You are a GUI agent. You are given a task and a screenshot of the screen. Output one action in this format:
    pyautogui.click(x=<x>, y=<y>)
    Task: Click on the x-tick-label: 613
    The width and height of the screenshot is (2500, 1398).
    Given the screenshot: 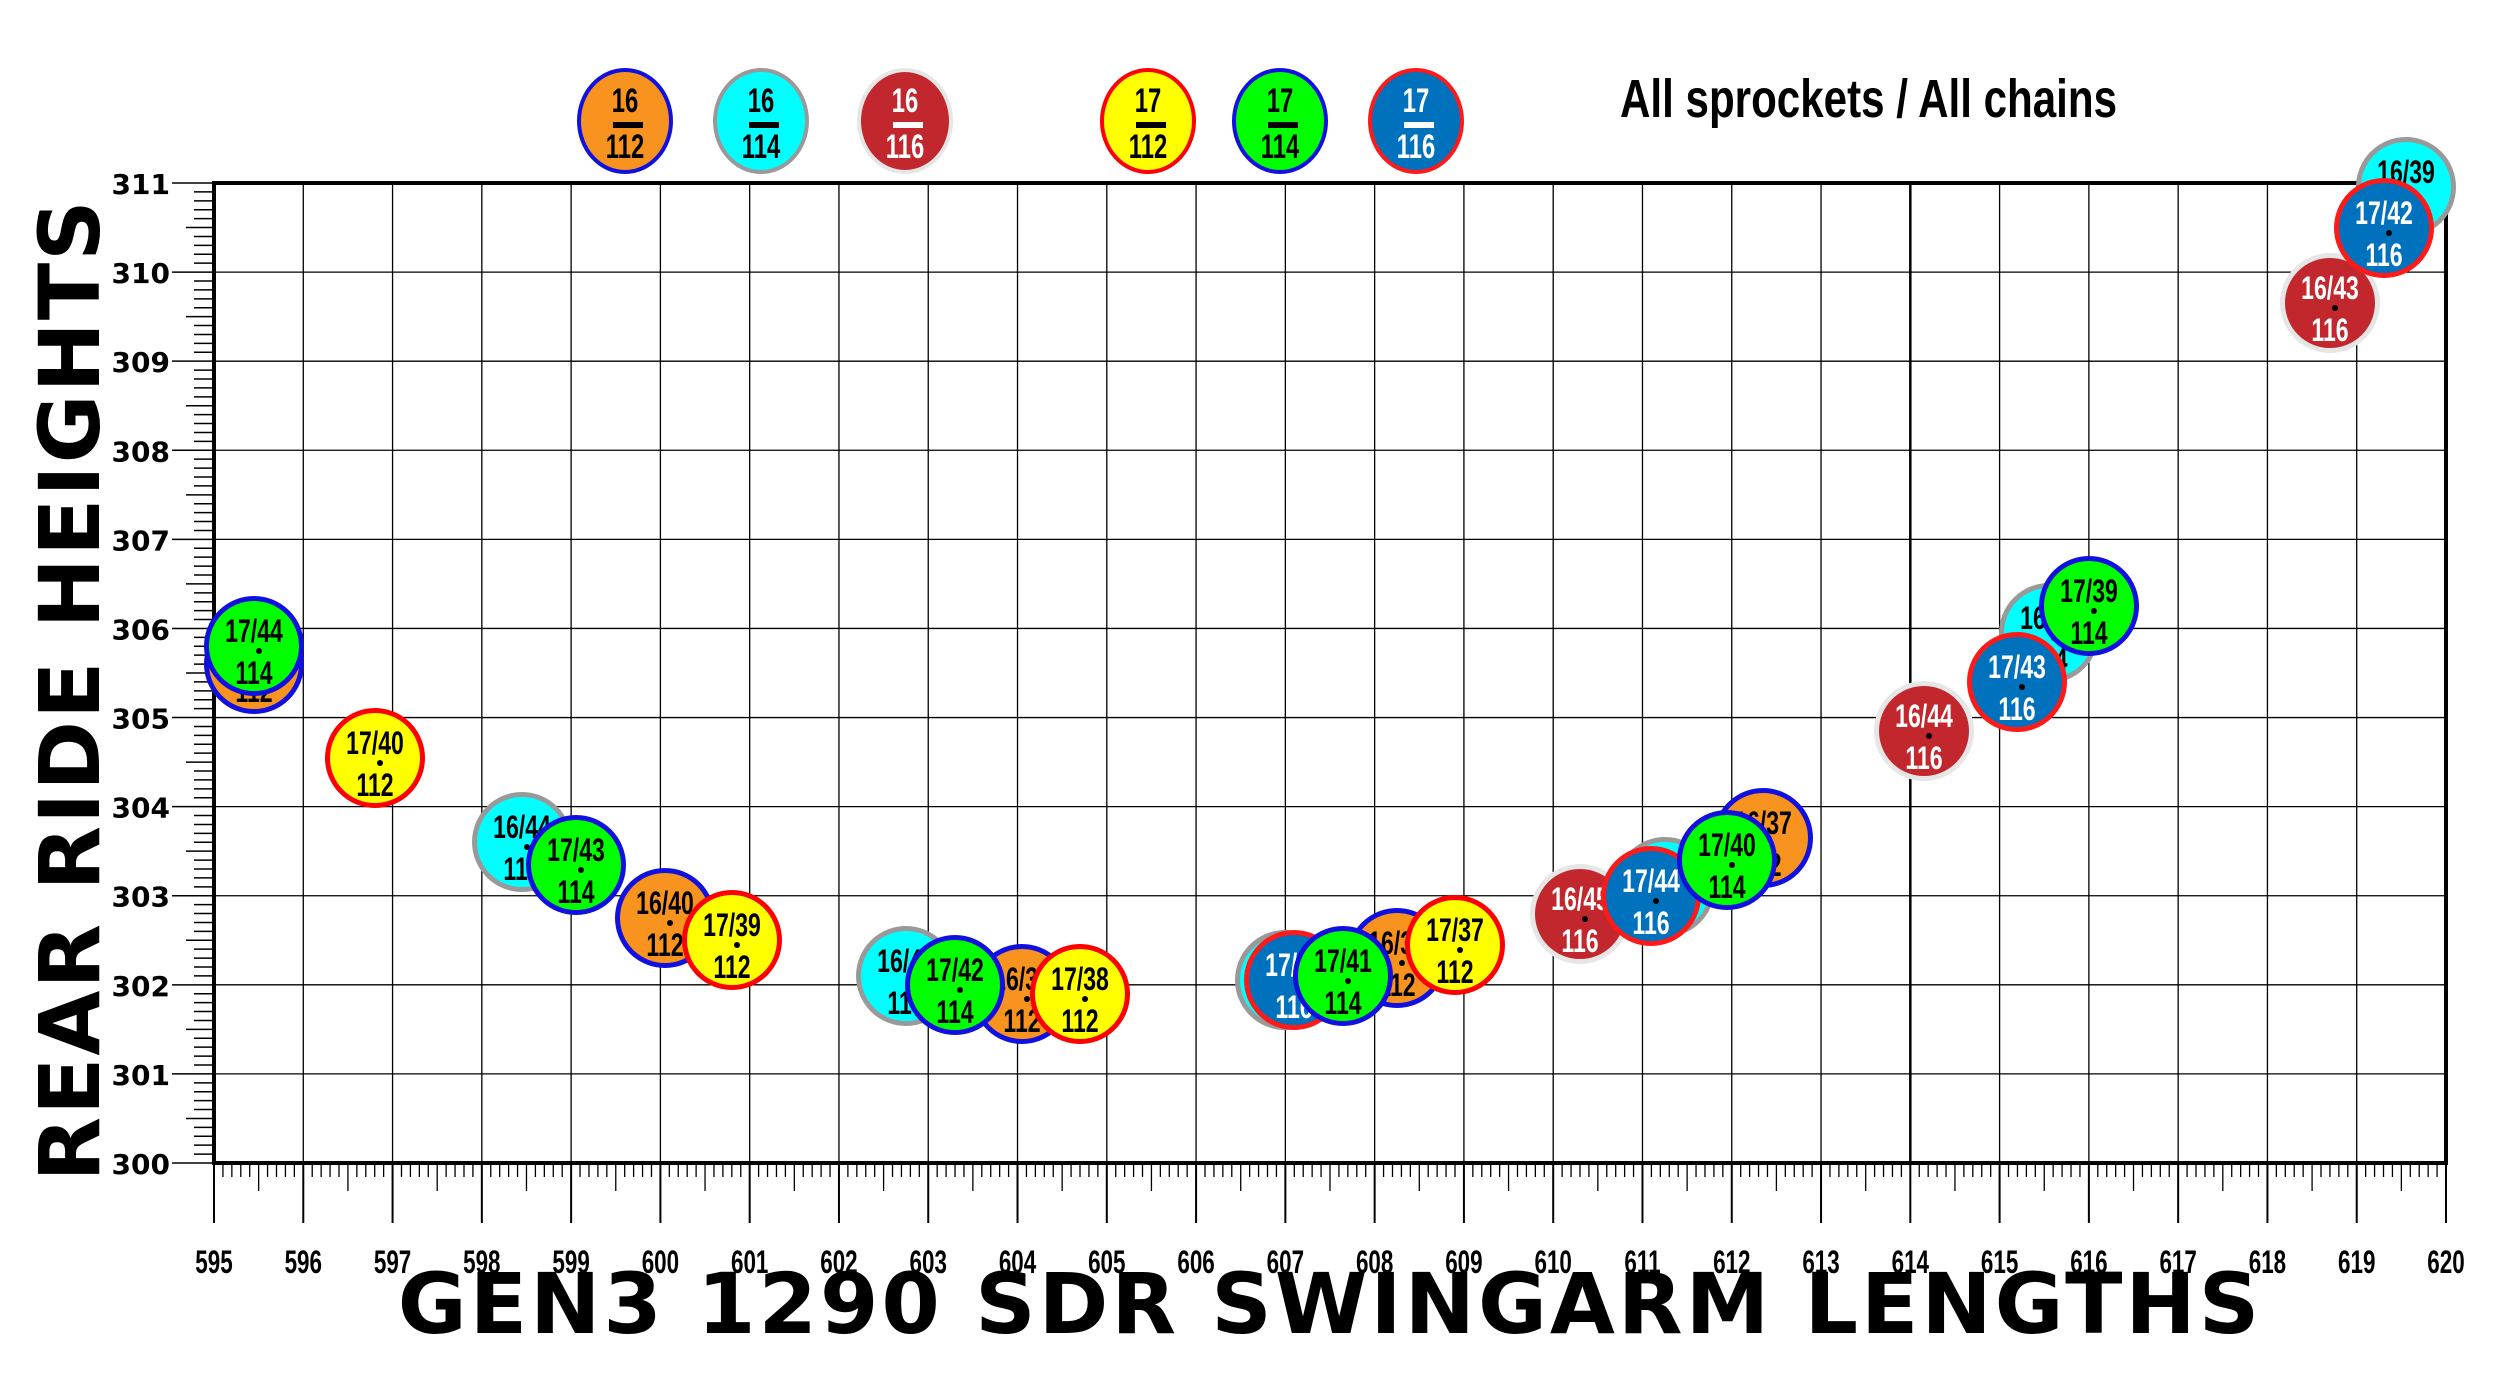 What is the action you would take?
    pyautogui.click(x=1820, y=1262)
    